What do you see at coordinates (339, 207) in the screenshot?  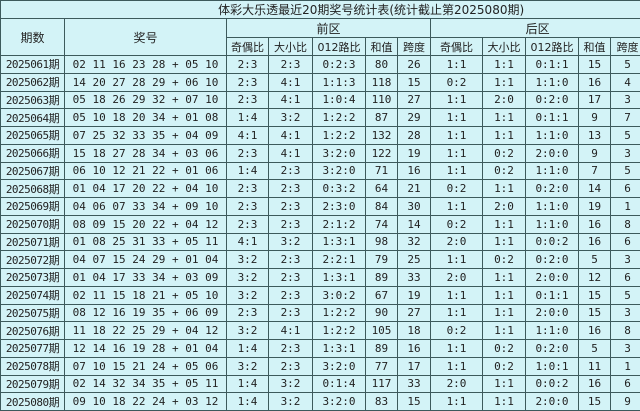 I see `front-stat-cell: 2:3:0` at bounding box center [339, 207].